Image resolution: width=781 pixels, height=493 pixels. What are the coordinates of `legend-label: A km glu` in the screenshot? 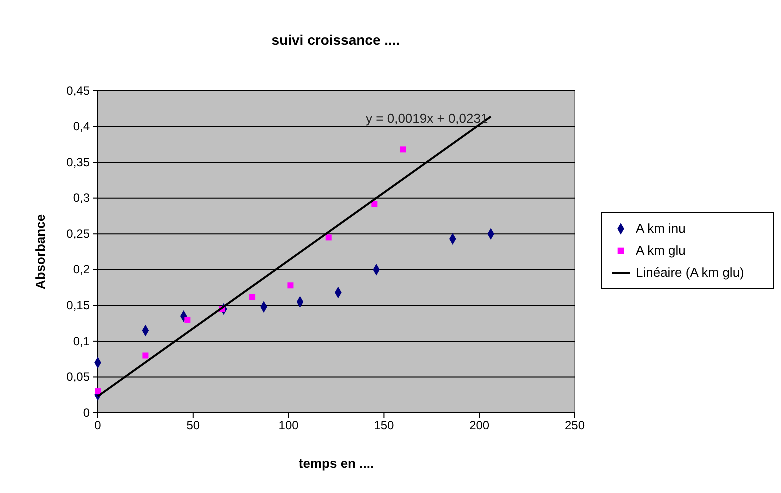 It's located at (661, 250).